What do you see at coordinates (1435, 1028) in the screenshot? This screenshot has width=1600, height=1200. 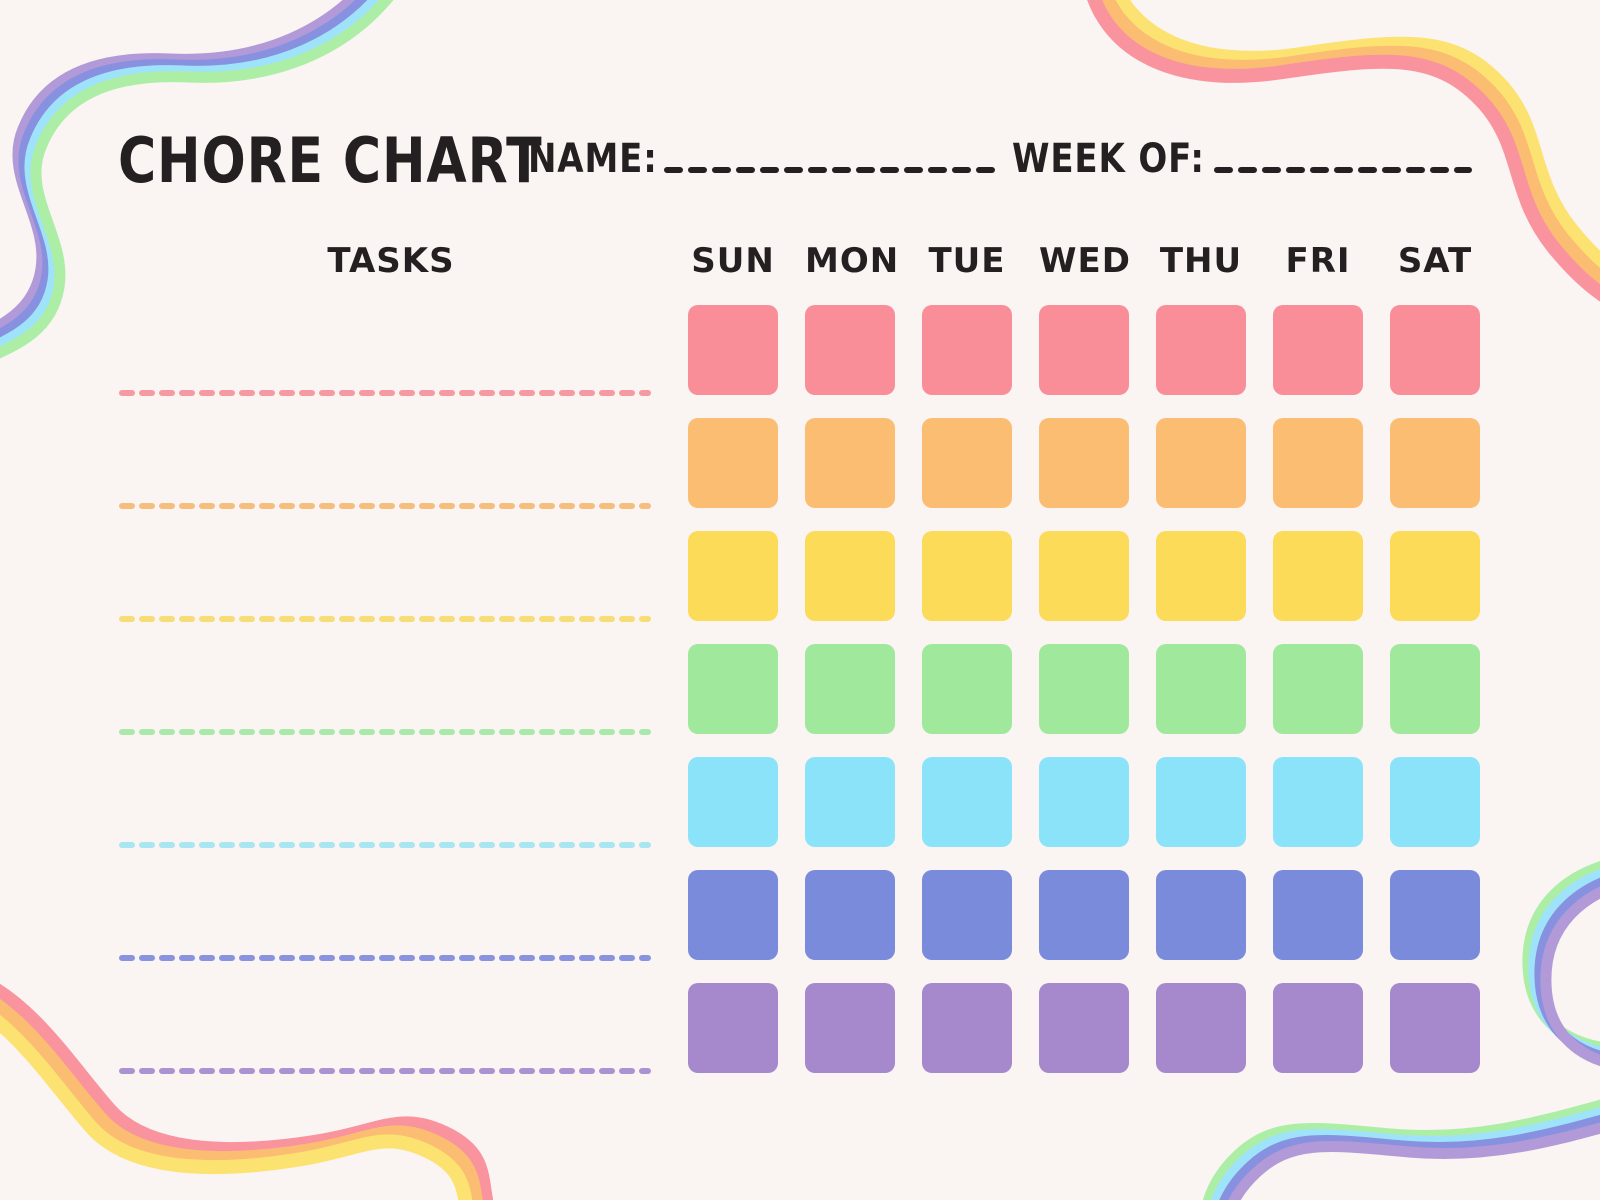 I see `chore-cell-sat-row7` at bounding box center [1435, 1028].